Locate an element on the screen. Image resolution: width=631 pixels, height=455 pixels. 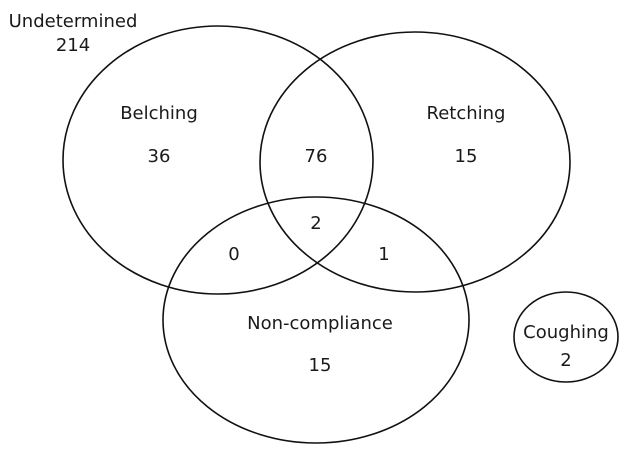
non-compliance-count: 15 is located at coordinates (320, 365).